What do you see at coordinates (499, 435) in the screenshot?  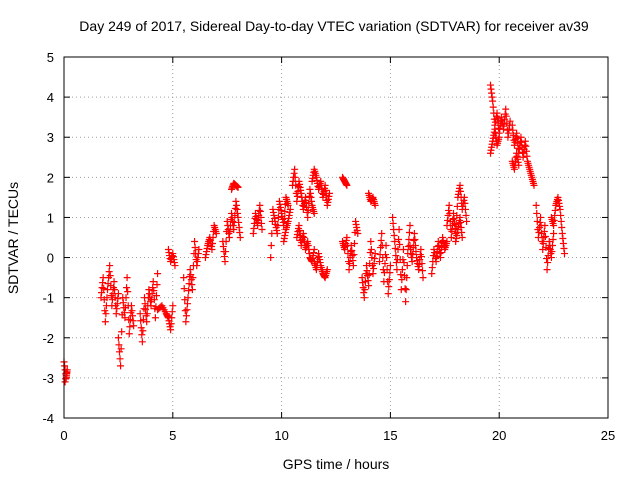 I see `x-tick-label: 20` at bounding box center [499, 435].